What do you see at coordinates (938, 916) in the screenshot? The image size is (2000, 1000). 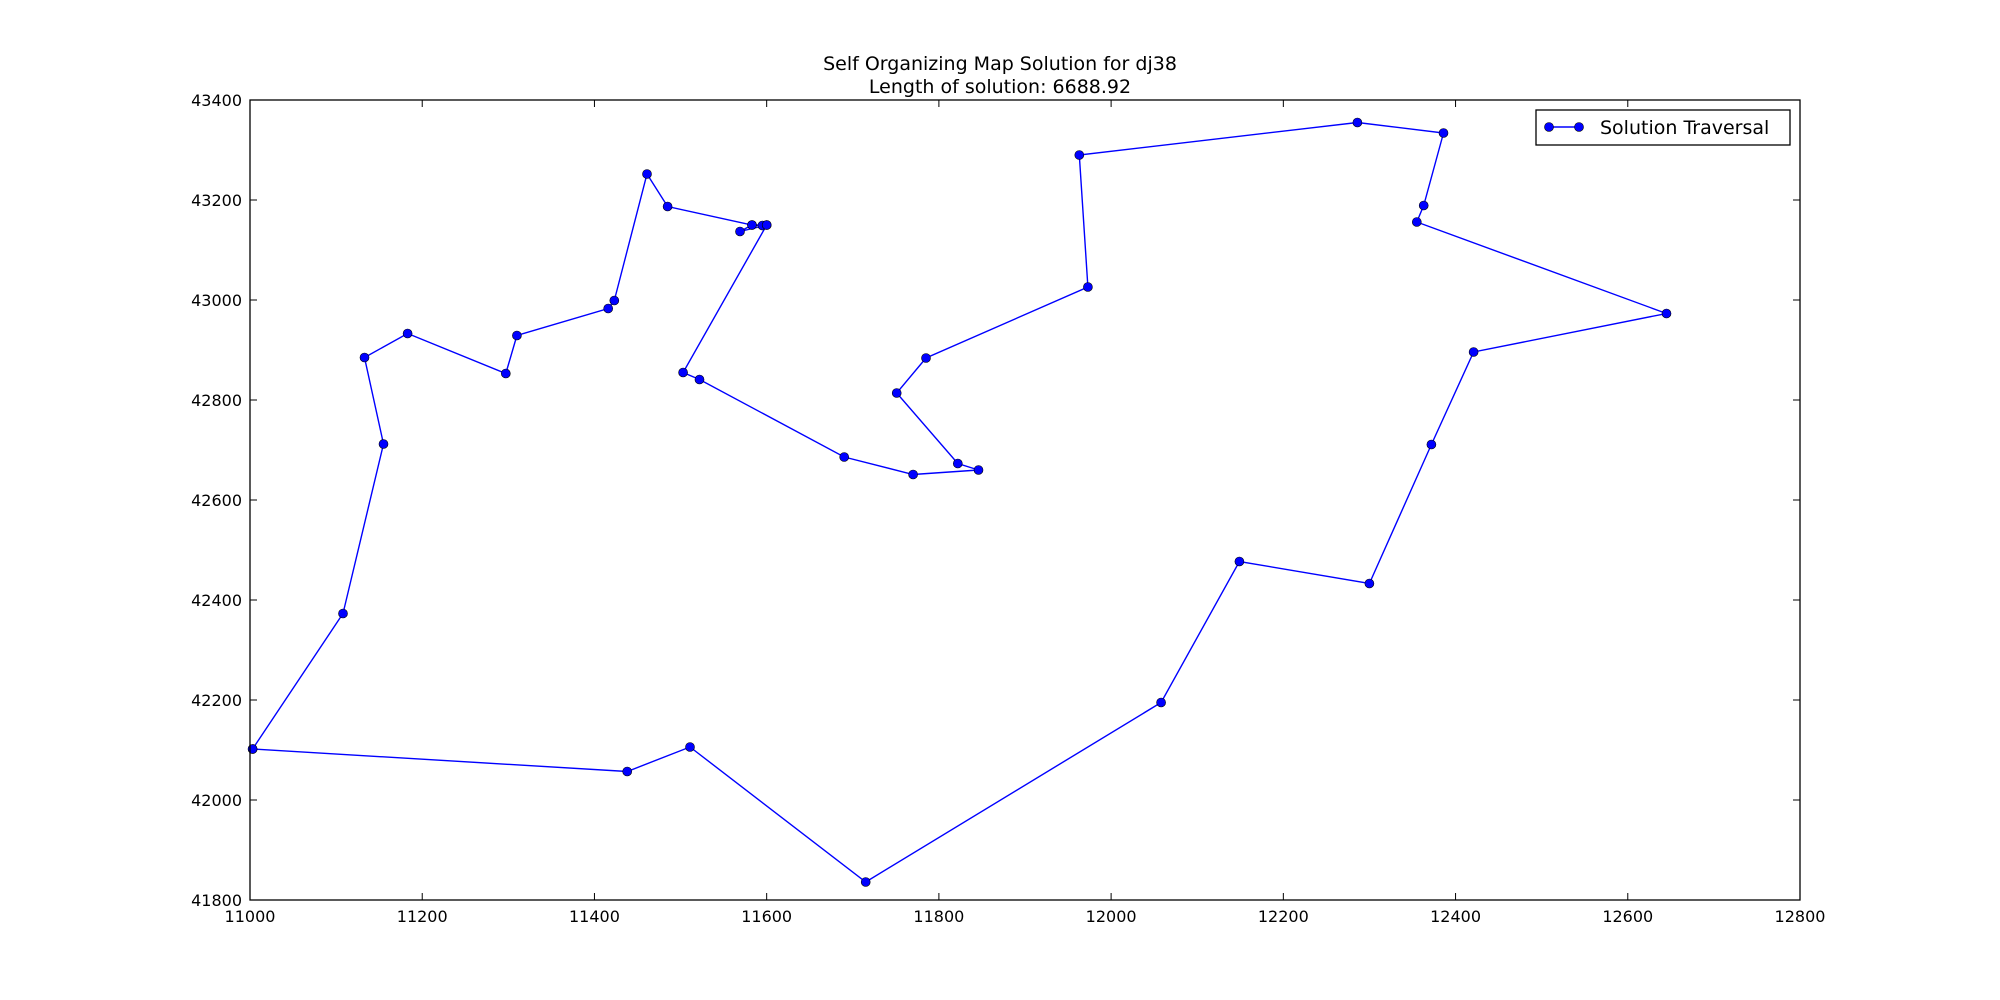 I see `x-tick-label: 11800` at bounding box center [938, 916].